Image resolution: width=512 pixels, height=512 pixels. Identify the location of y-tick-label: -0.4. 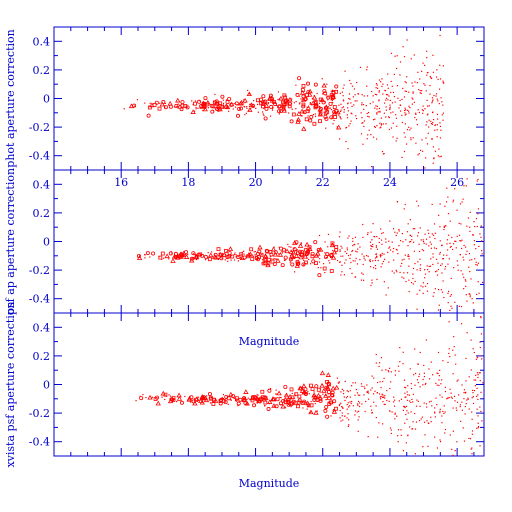
(39, 156).